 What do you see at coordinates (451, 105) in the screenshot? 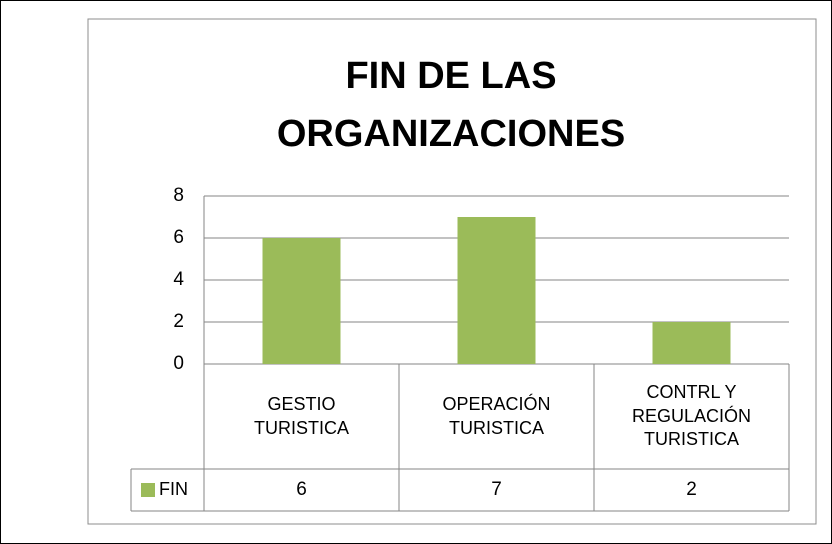
I see `chart-title: FIN DE LAS ORGANIZACIONES` at bounding box center [451, 105].